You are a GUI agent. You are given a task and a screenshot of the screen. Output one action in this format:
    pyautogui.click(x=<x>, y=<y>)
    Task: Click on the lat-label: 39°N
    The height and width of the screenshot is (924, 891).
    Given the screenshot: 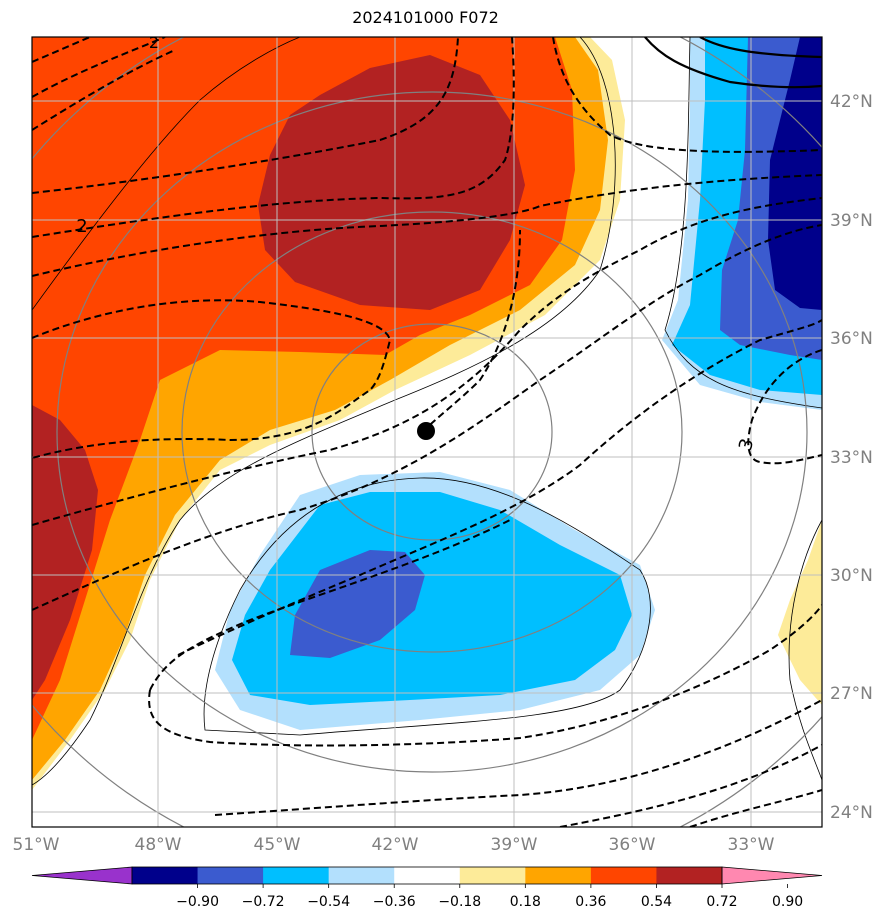 What is the action you would take?
    pyautogui.click(x=851, y=221)
    